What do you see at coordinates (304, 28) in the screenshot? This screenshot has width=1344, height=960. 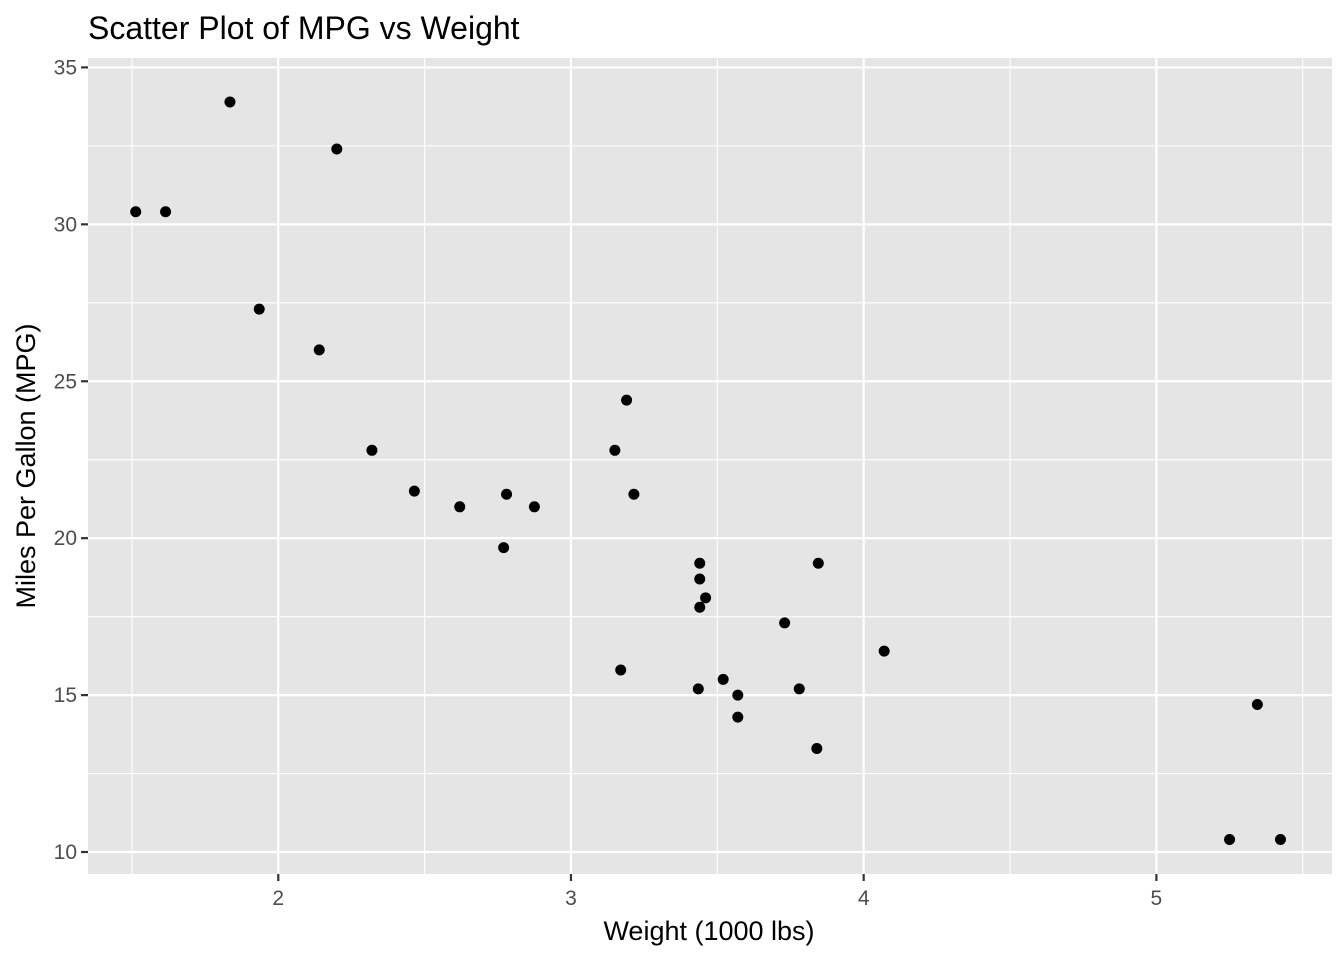 I see `chart-title: Scatter Plot of MPG vs Weight` at bounding box center [304, 28].